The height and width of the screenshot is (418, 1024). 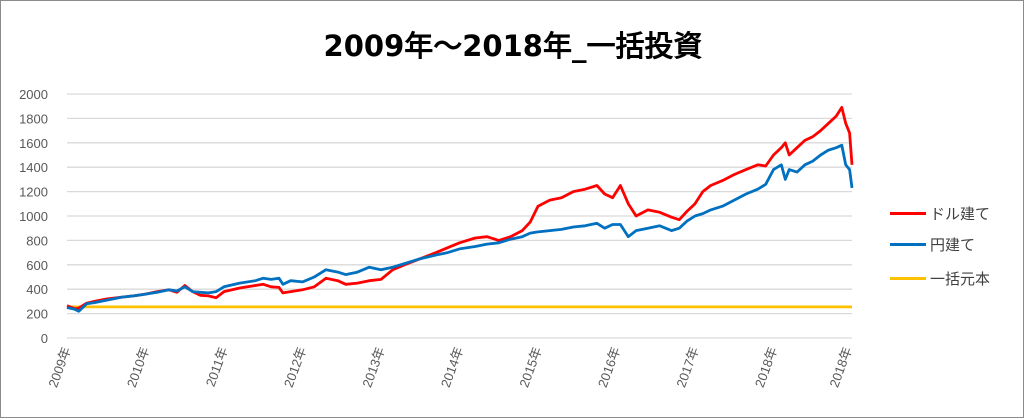 I want to click on legend-label-yen: 円建て, so click(x=953, y=245).